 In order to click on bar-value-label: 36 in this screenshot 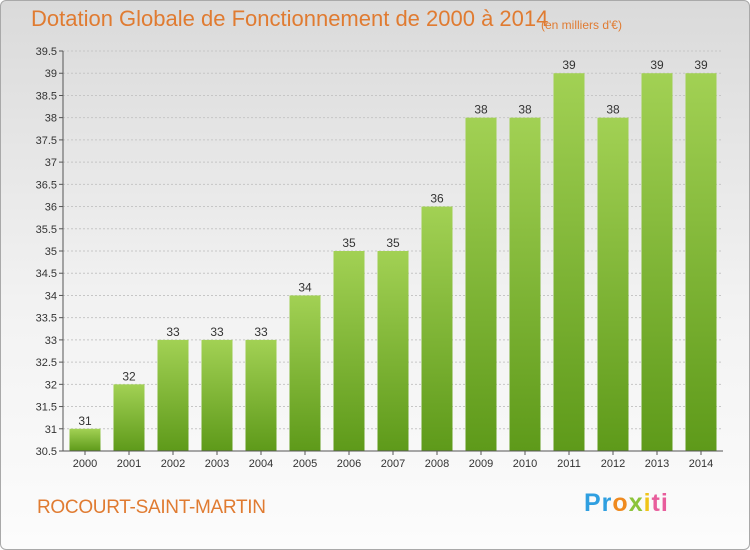, I will do `click(437, 199)`.